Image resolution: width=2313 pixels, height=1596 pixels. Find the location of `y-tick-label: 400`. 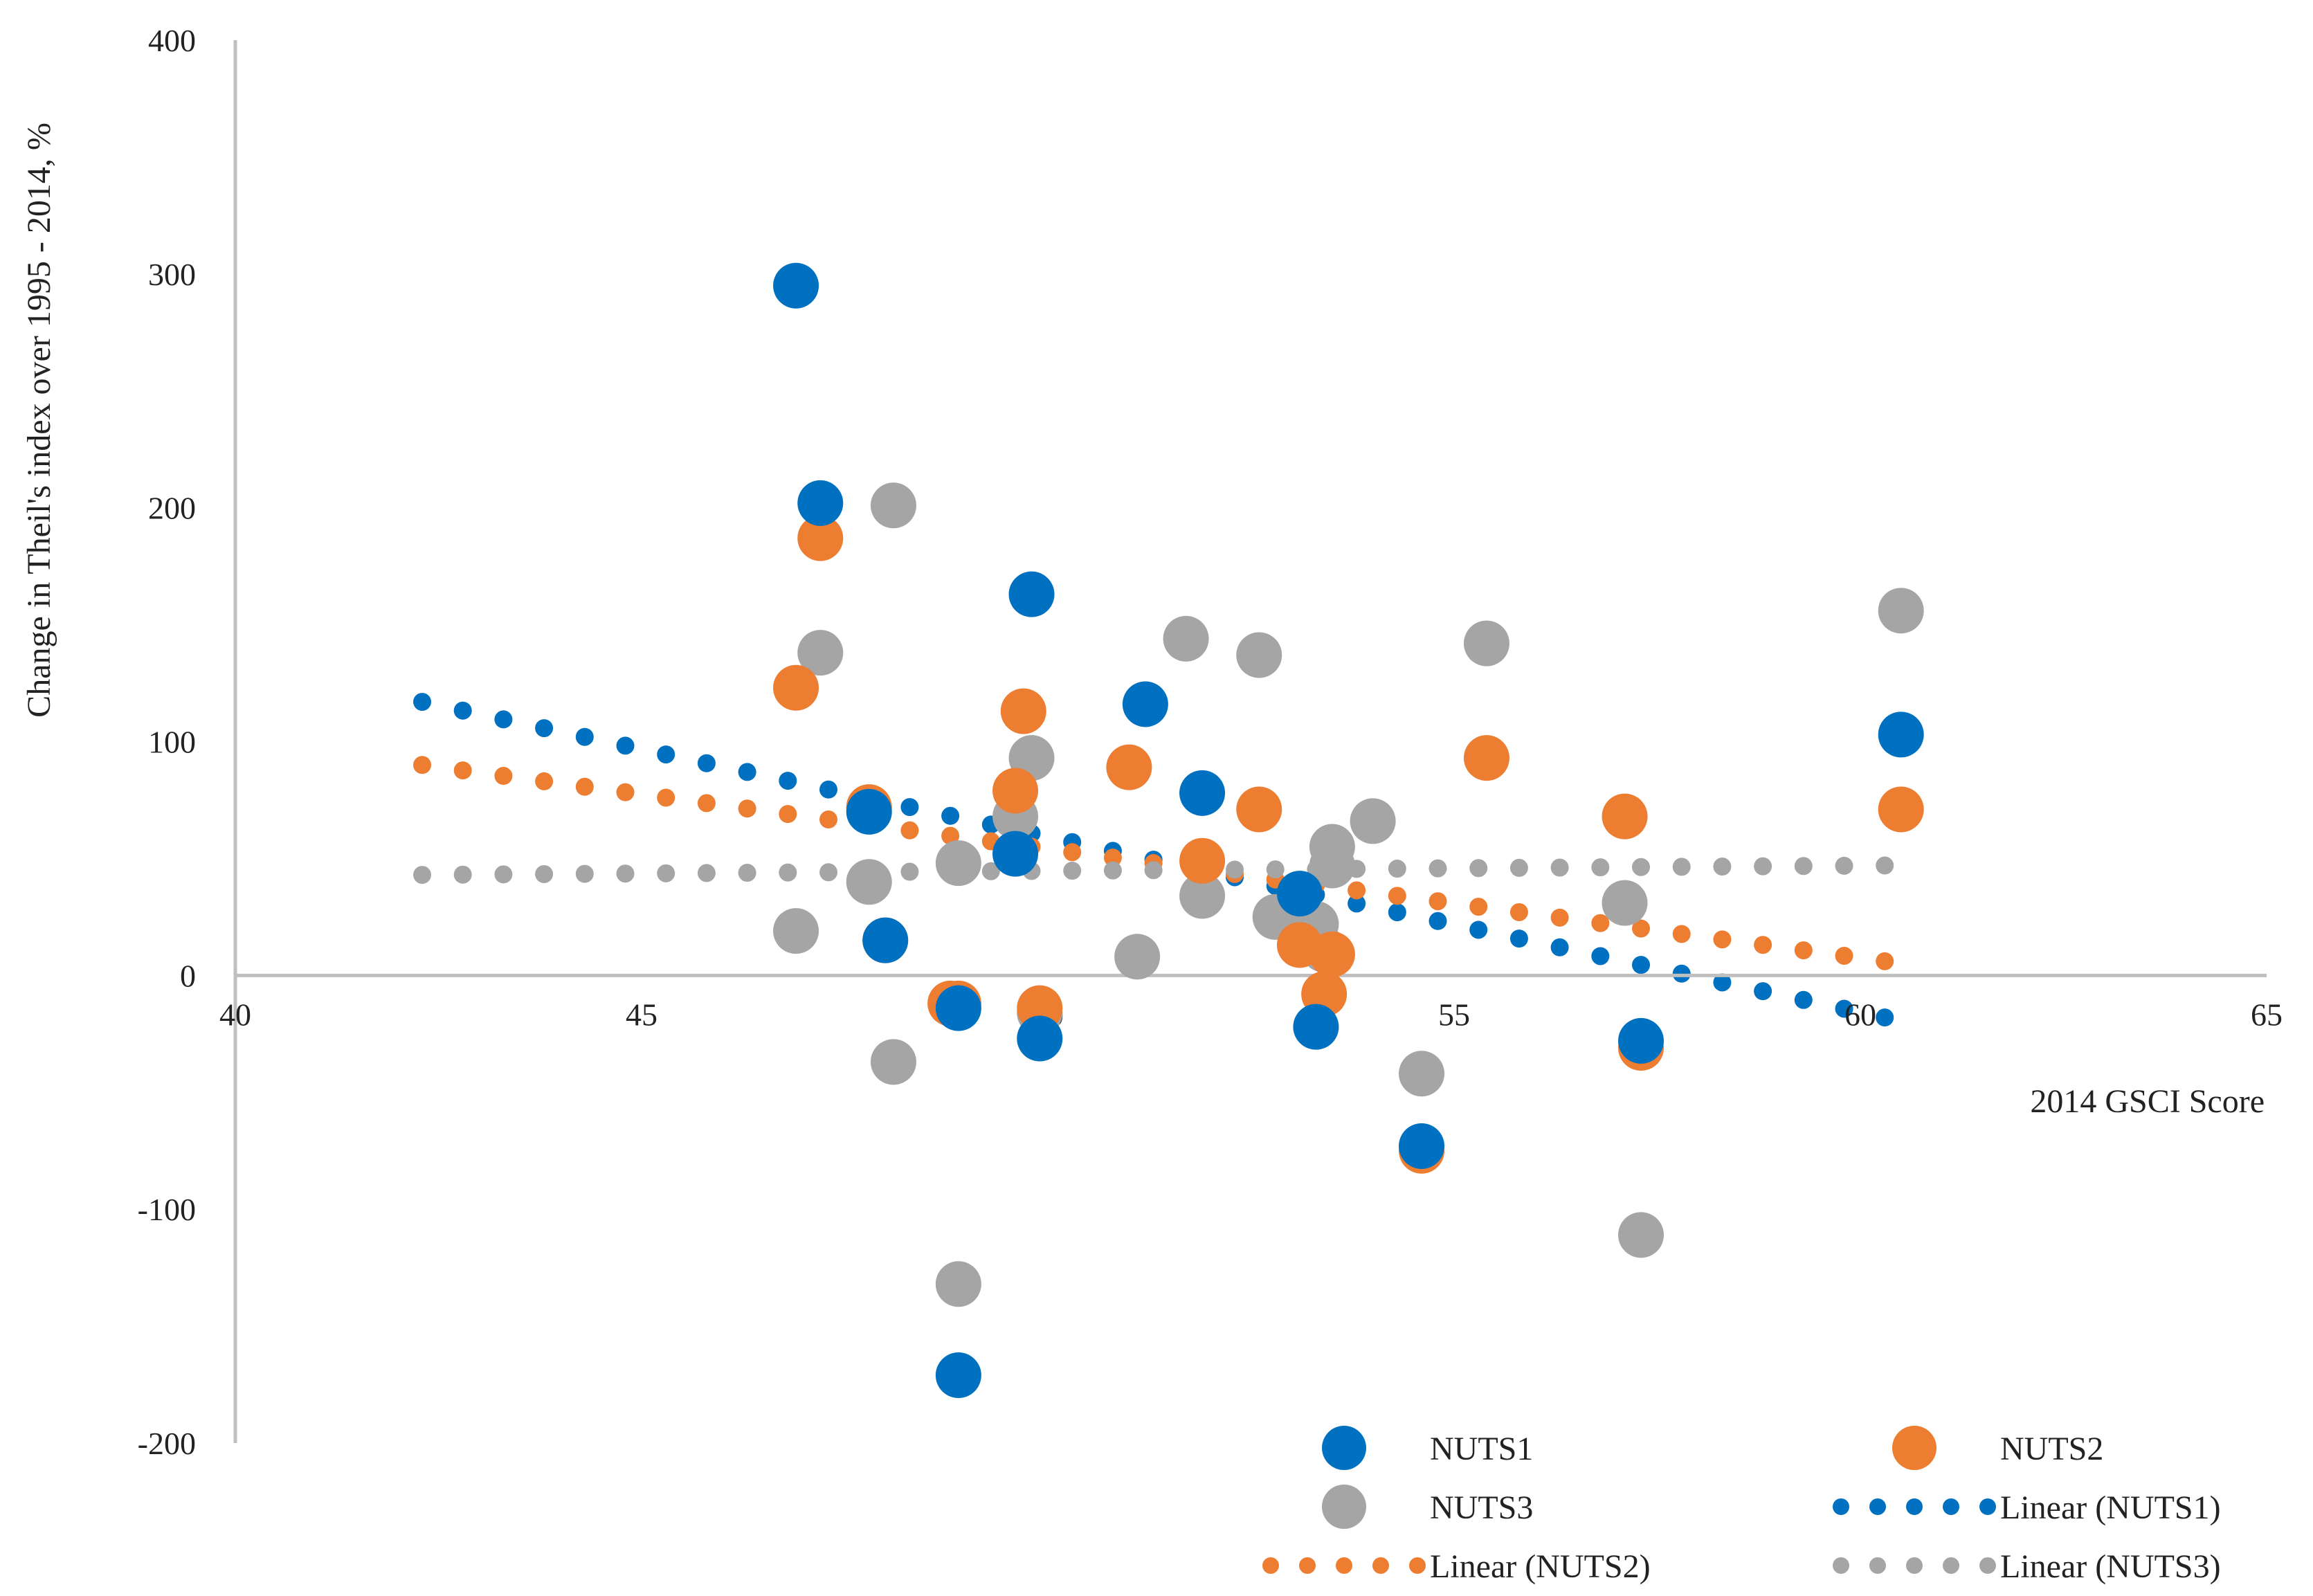

y-tick-label: 400 is located at coordinates (172, 40).